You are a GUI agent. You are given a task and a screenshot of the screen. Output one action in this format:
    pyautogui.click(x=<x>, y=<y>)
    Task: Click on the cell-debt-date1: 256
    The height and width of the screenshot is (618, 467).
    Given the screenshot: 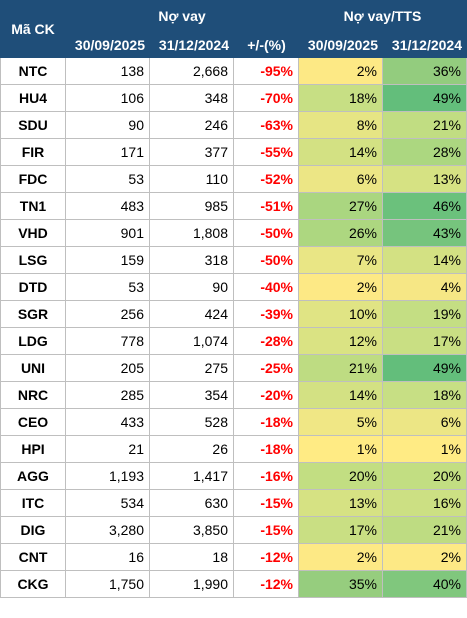 What is the action you would take?
    pyautogui.click(x=107, y=314)
    